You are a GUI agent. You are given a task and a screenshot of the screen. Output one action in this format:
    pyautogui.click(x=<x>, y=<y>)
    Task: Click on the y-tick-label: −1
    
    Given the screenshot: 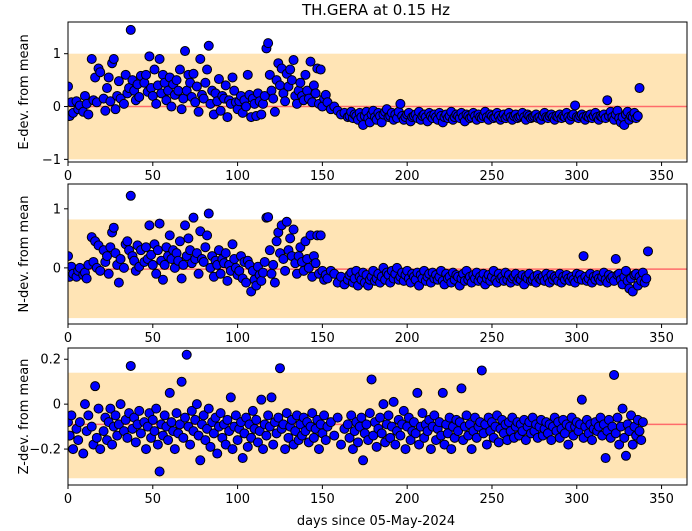 What is the action you would take?
    pyautogui.click(x=51, y=160)
    